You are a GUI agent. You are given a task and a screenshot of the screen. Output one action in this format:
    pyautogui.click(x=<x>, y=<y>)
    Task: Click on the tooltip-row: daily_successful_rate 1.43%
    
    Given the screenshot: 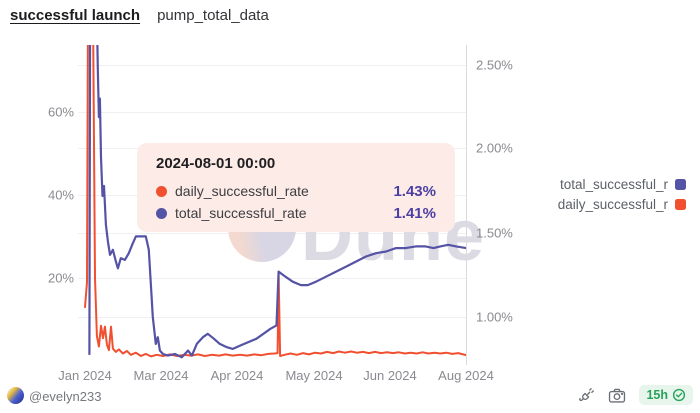 What is the action you would take?
    pyautogui.click(x=296, y=191)
    